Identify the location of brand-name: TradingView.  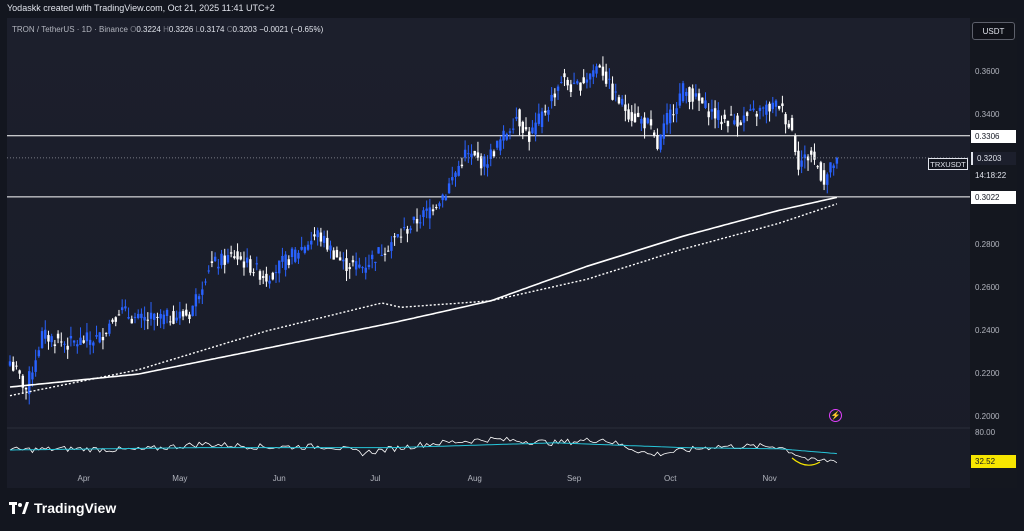
(75, 508).